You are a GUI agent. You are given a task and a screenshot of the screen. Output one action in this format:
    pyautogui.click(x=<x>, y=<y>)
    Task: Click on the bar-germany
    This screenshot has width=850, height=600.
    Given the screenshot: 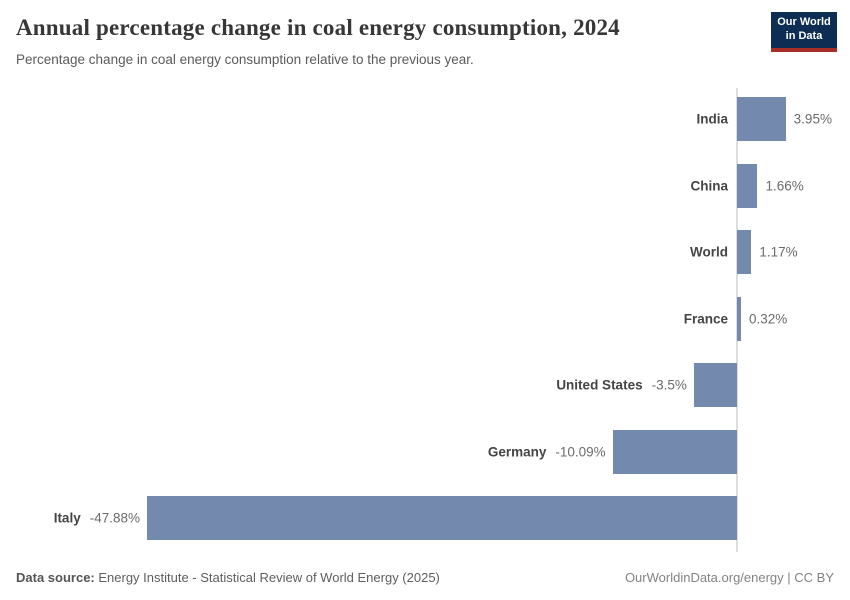 What is the action you would take?
    pyautogui.click(x=674, y=451)
    